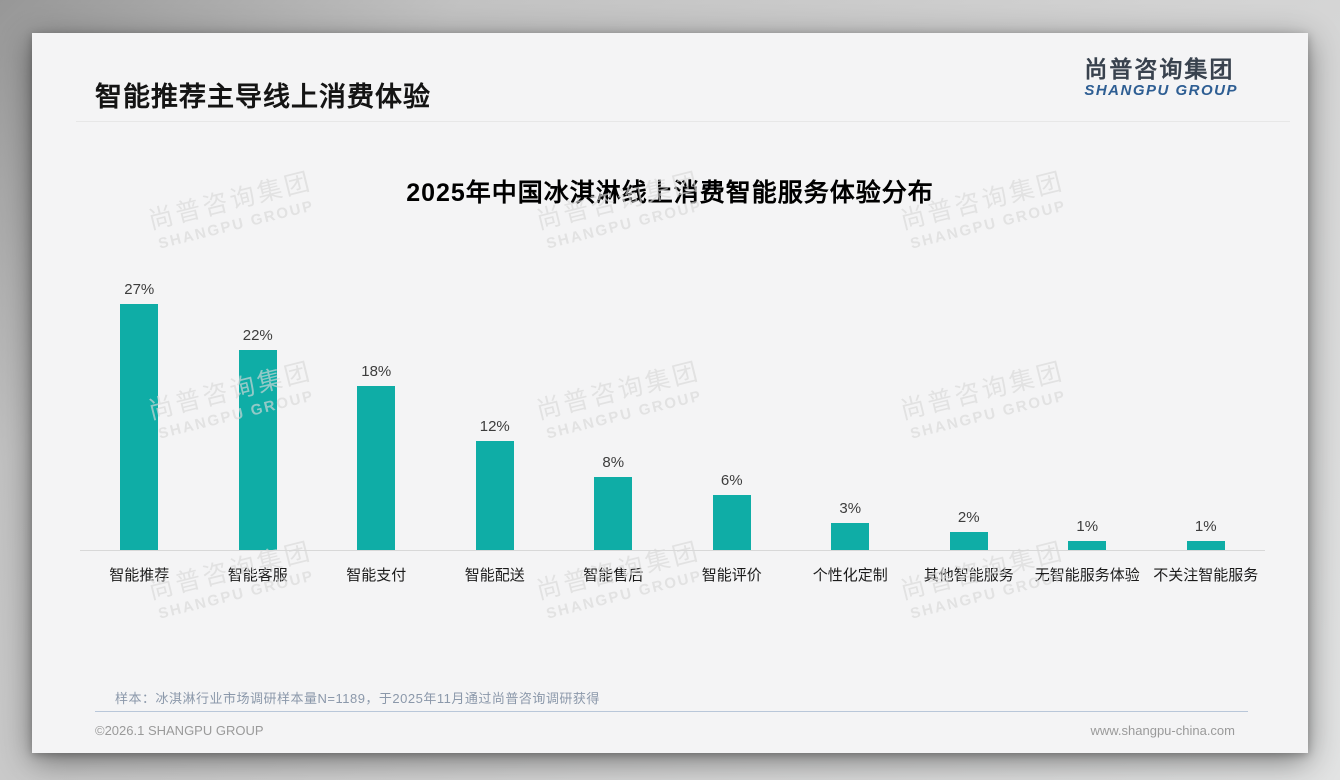 The height and width of the screenshot is (780, 1340). What do you see at coordinates (731, 481) in the screenshot?
I see `bar-value-label: 6%` at bounding box center [731, 481].